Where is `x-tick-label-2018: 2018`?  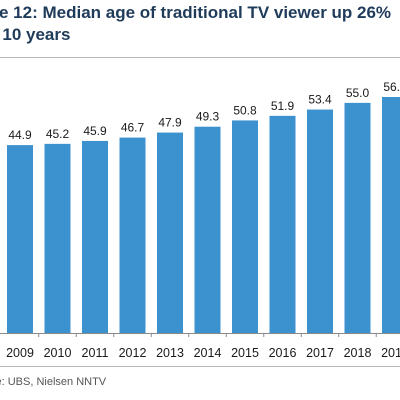
x-tick-label-2018: 2018 is located at coordinates (358, 353).